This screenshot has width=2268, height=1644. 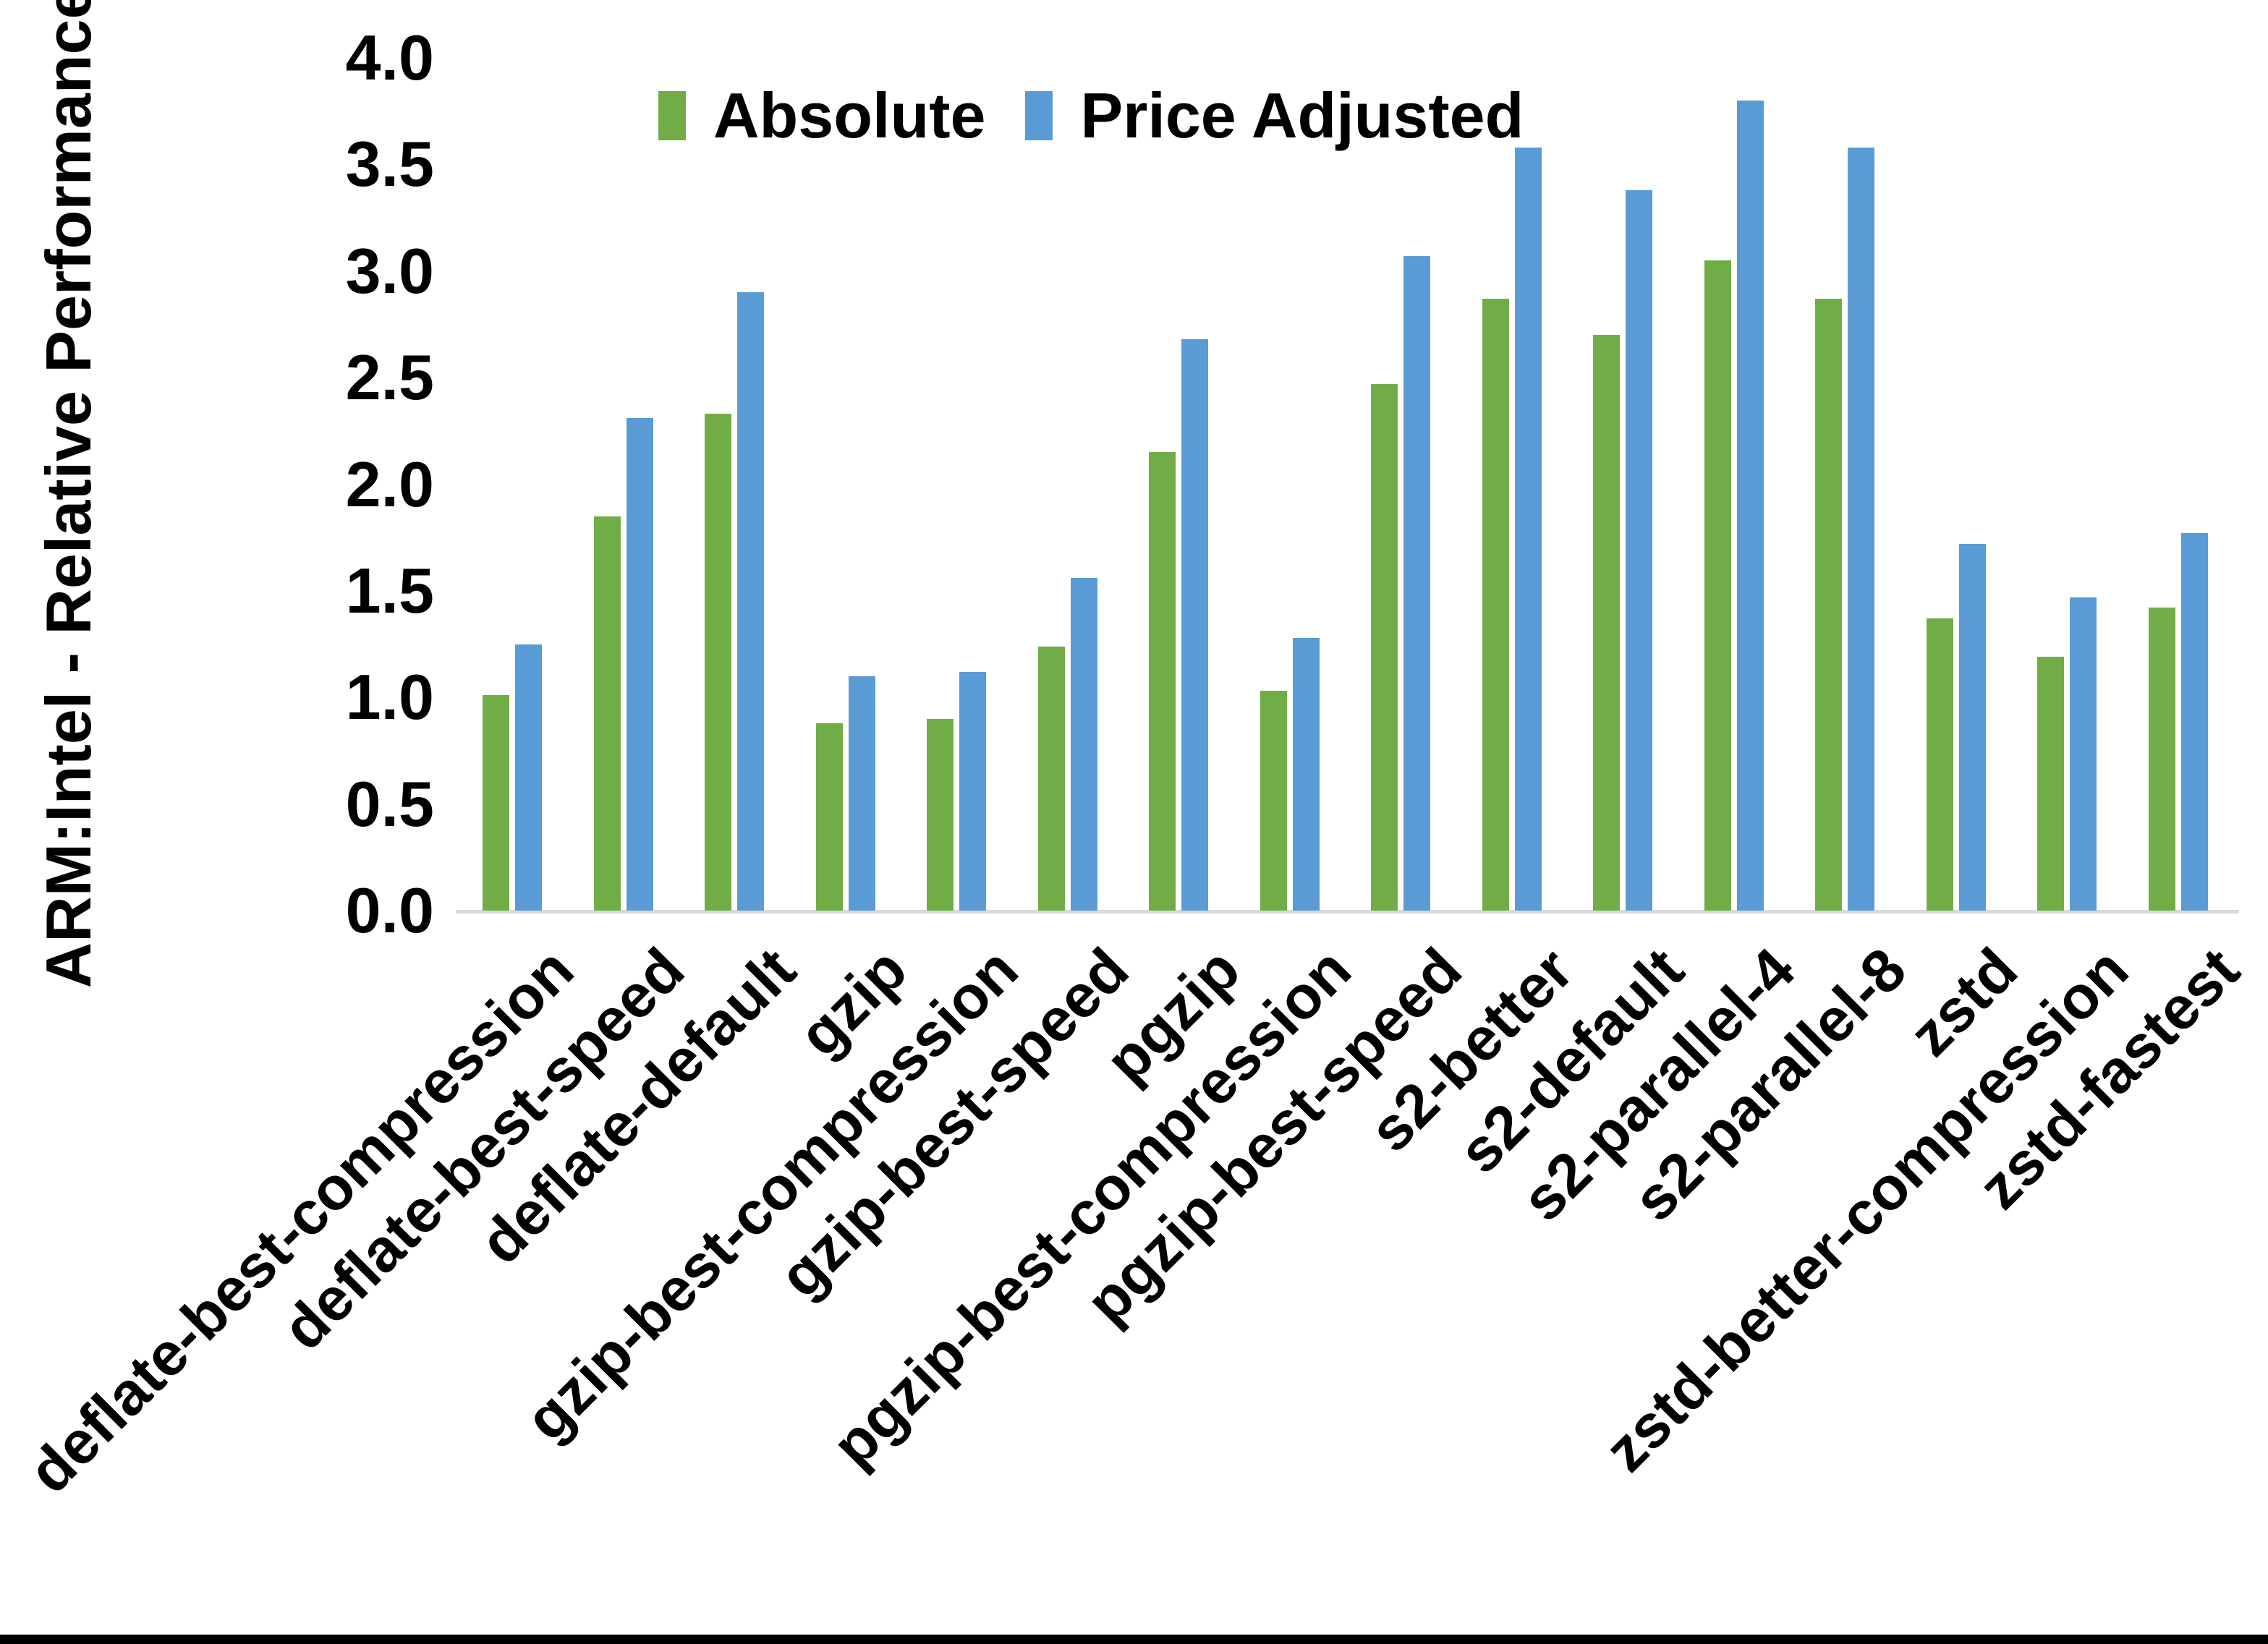 What do you see at coordinates (389, 164) in the screenshot?
I see `y-tick-label-3.5: 3.5` at bounding box center [389, 164].